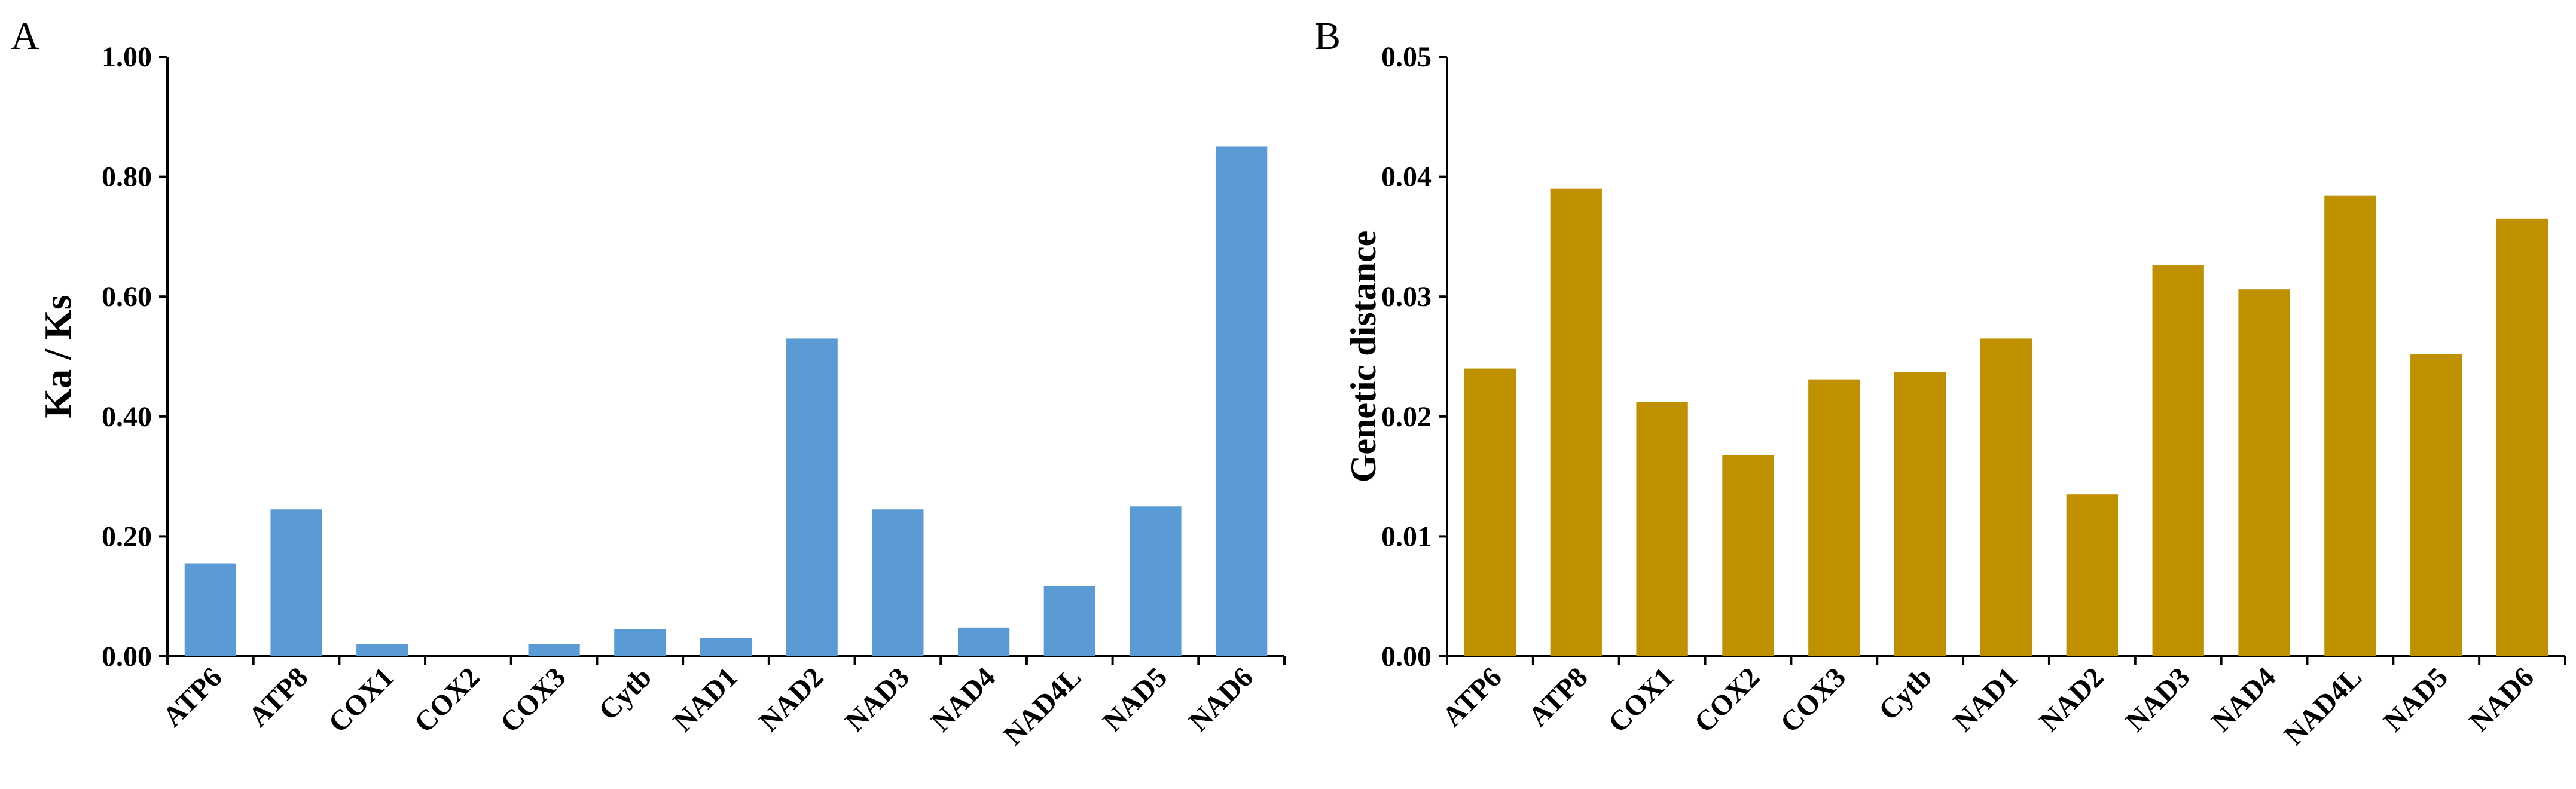 The image size is (2576, 789). I want to click on y-tick-label: 1.00, so click(127, 57).